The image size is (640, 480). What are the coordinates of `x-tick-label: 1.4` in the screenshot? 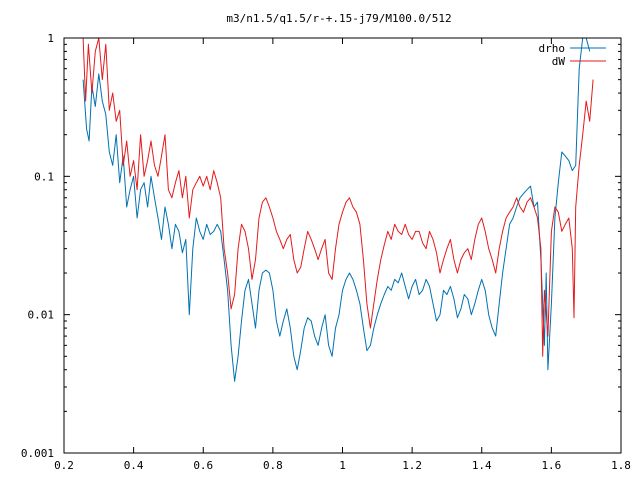 It's located at (482, 465).